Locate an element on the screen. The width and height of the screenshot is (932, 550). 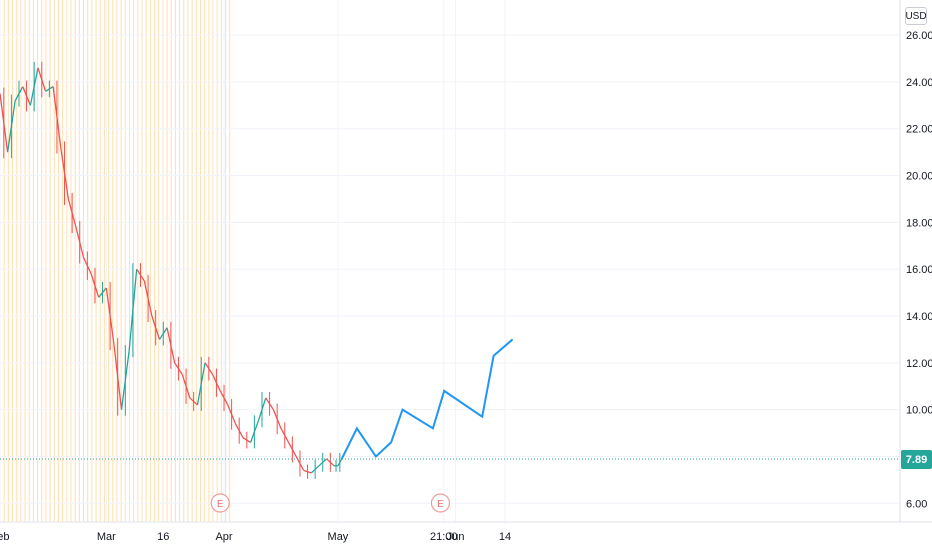
x-tick-label: 16 is located at coordinates (163, 537).